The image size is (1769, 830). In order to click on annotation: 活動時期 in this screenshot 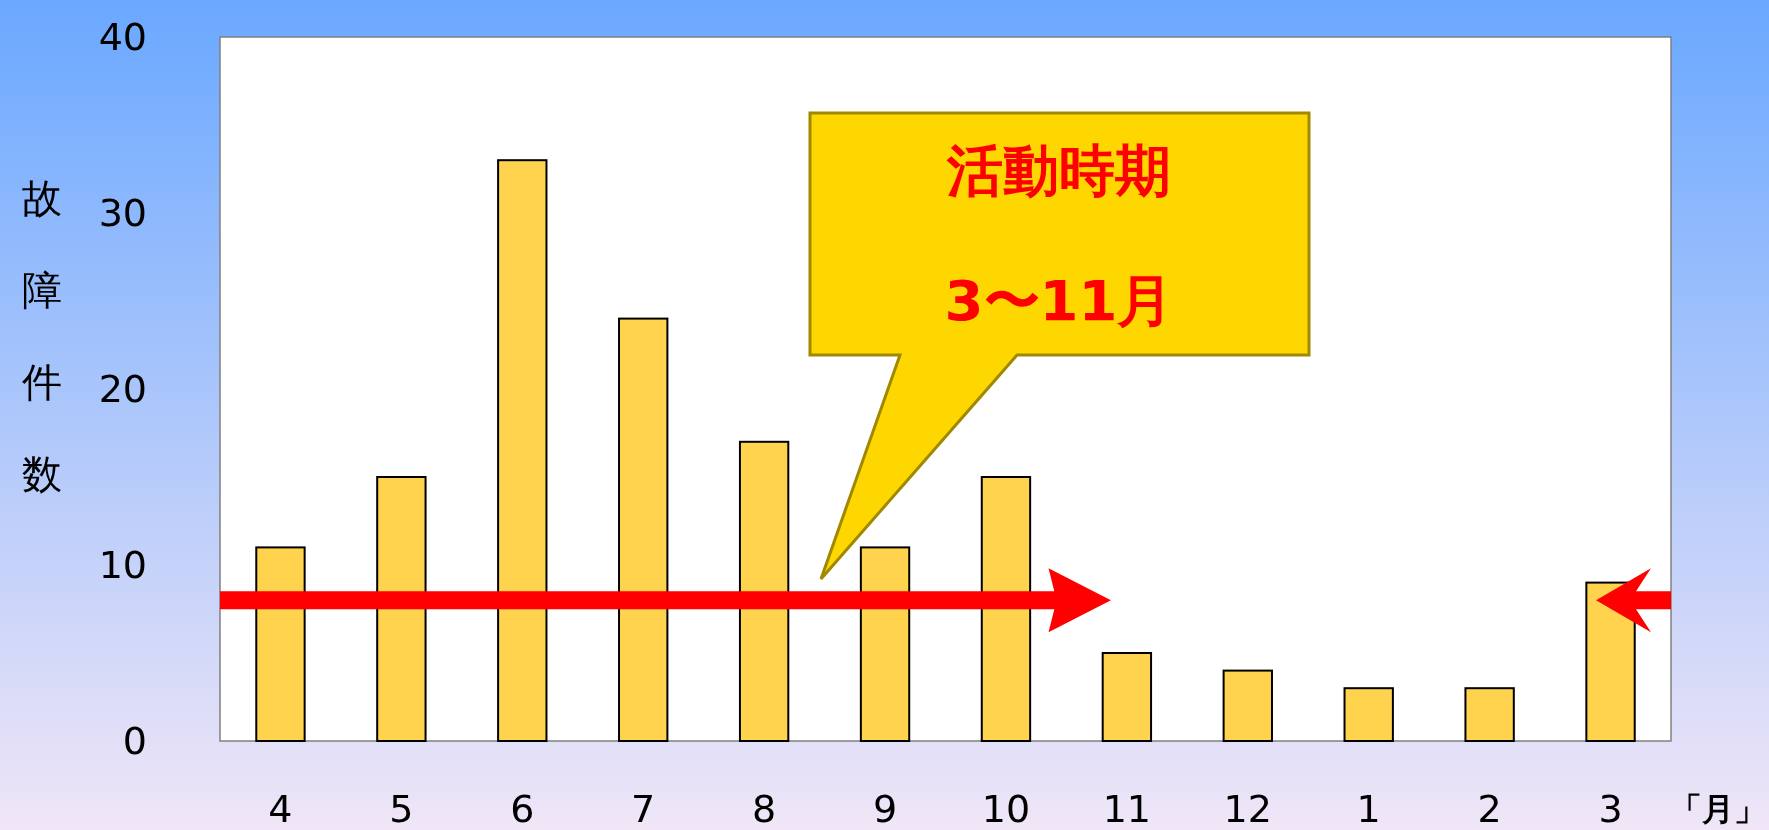, I will do `click(1058, 170)`.